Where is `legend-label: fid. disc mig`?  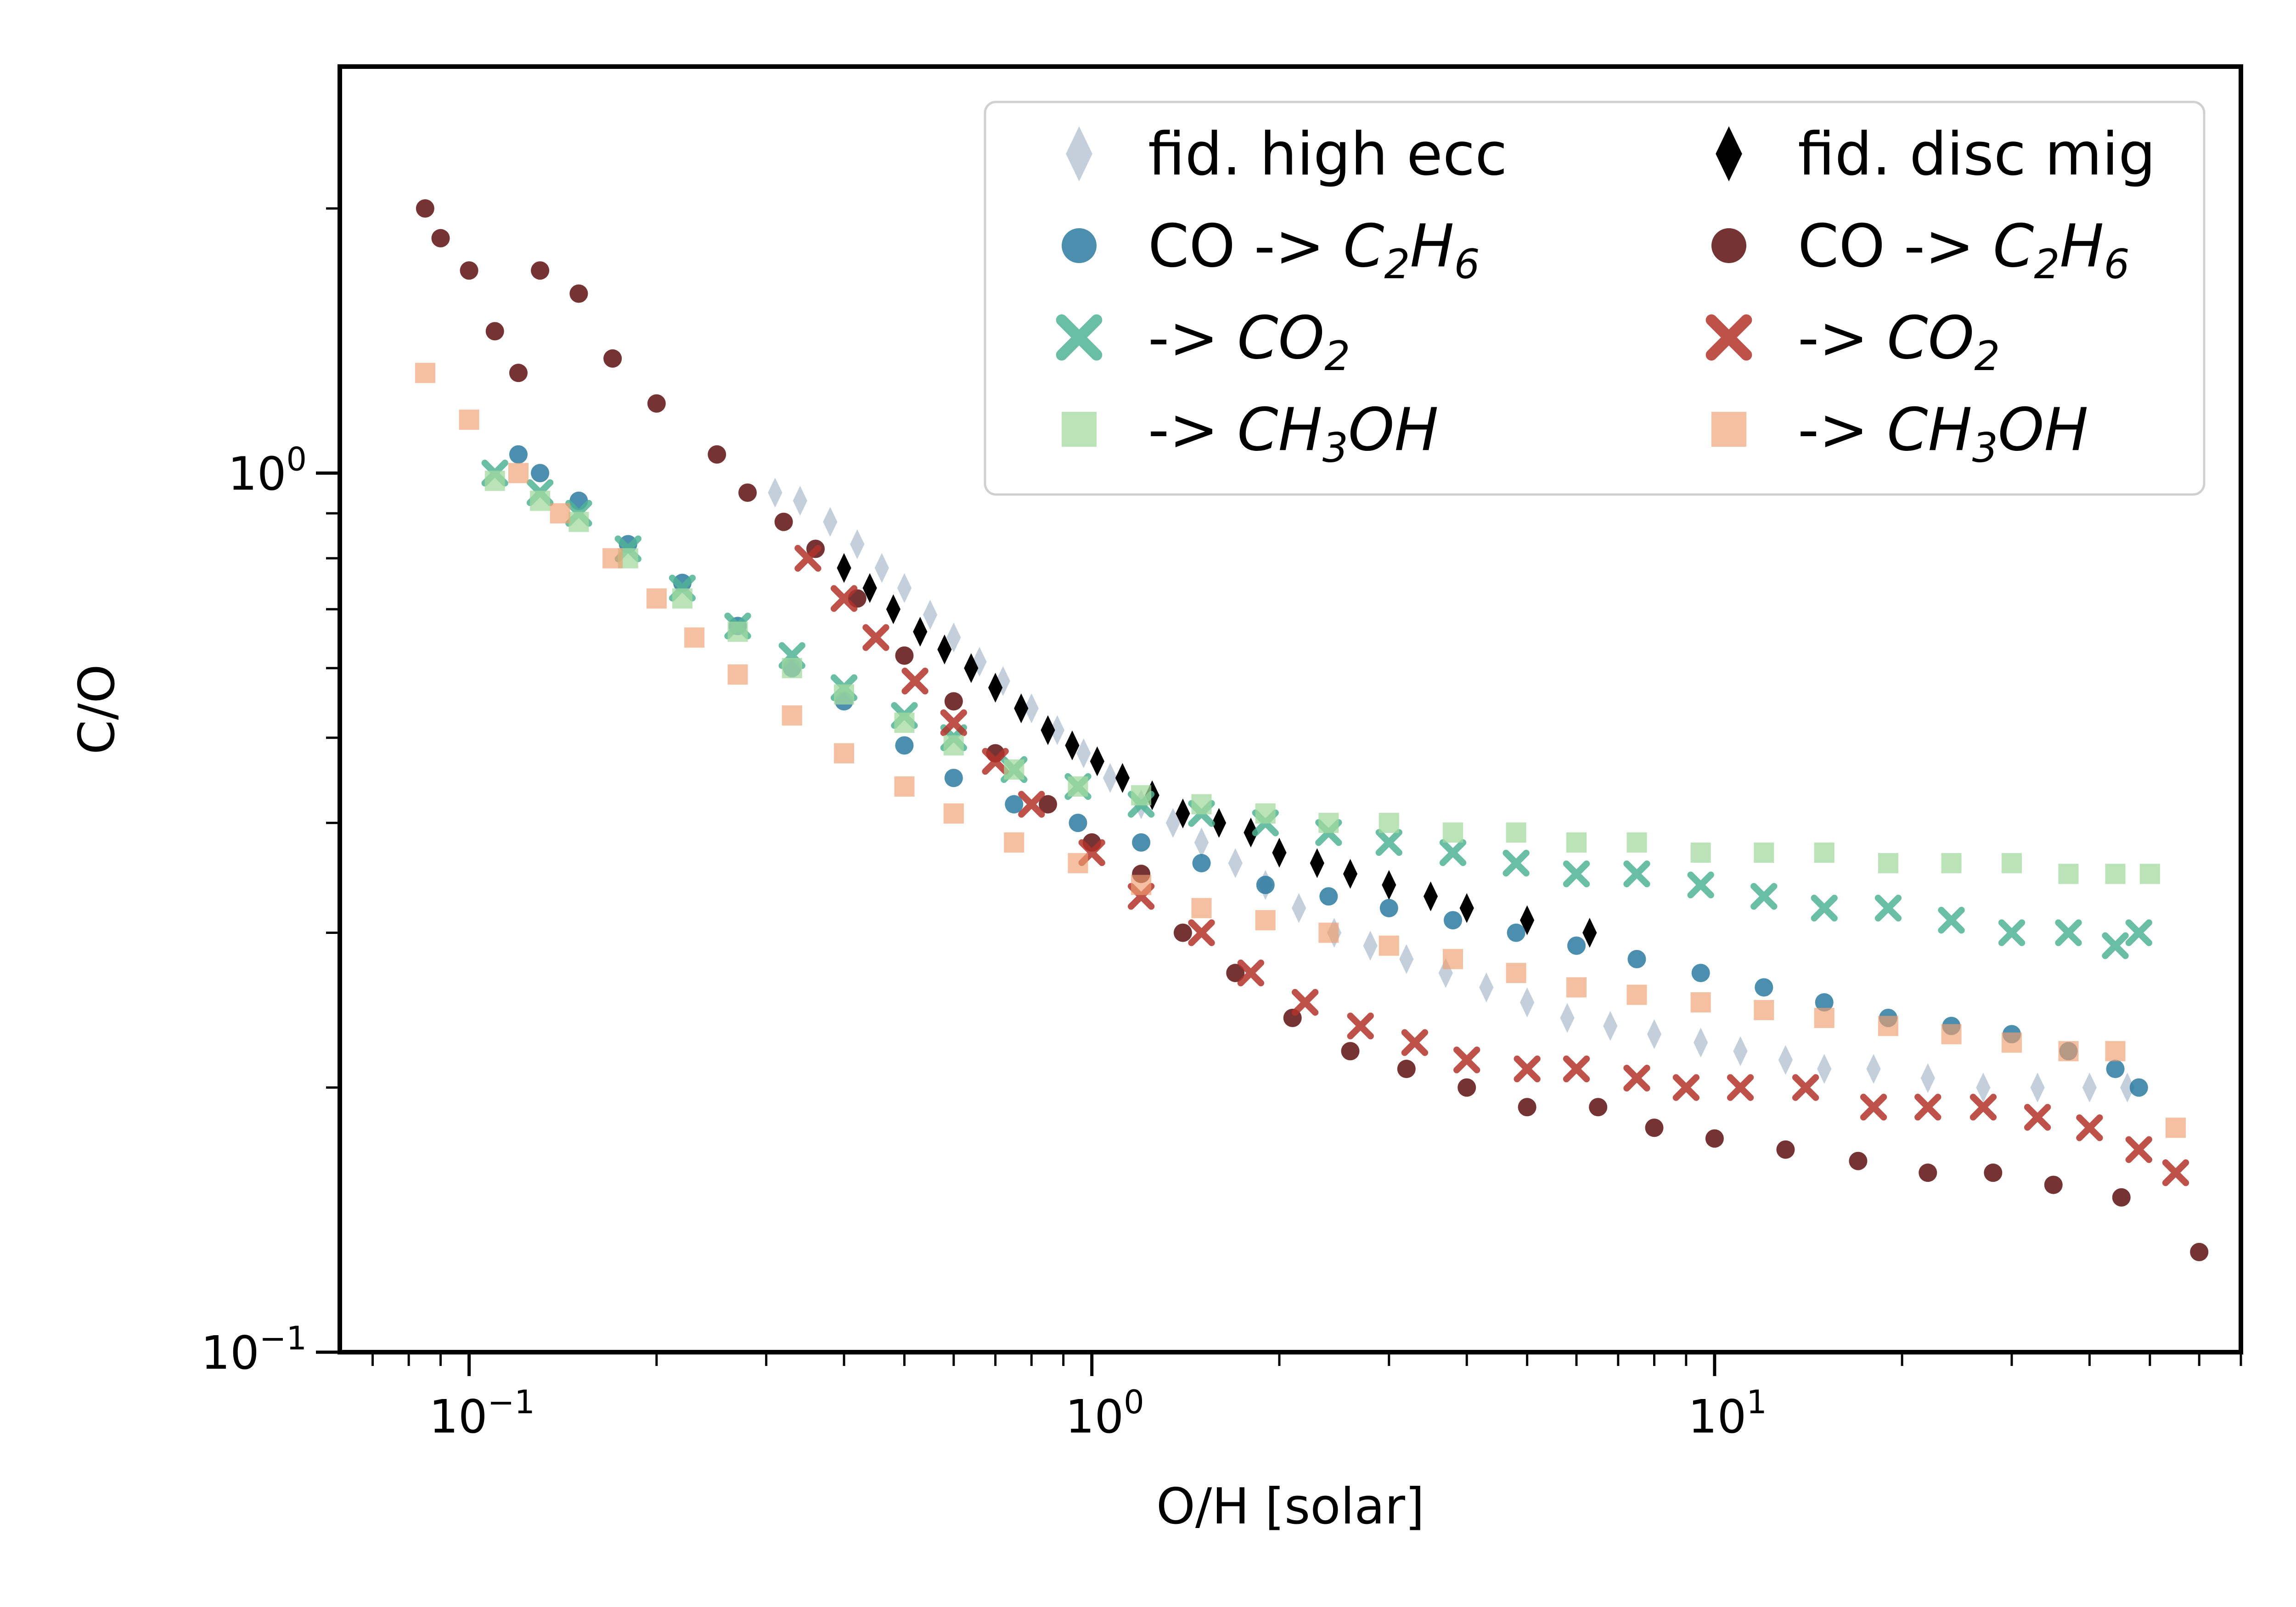
legend-label: fid. disc mig is located at coordinates (1976, 154).